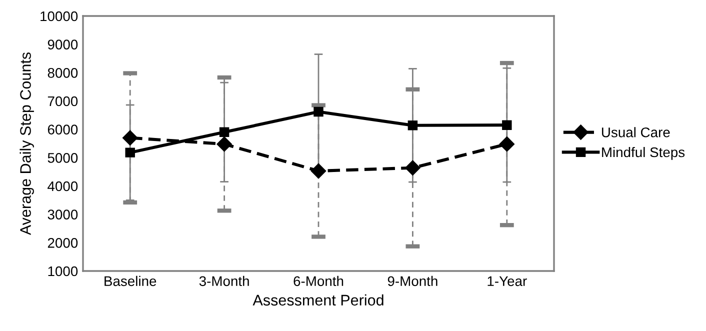 The height and width of the screenshot is (331, 706). I want to click on y-tick-label: 4000, so click(63, 186).